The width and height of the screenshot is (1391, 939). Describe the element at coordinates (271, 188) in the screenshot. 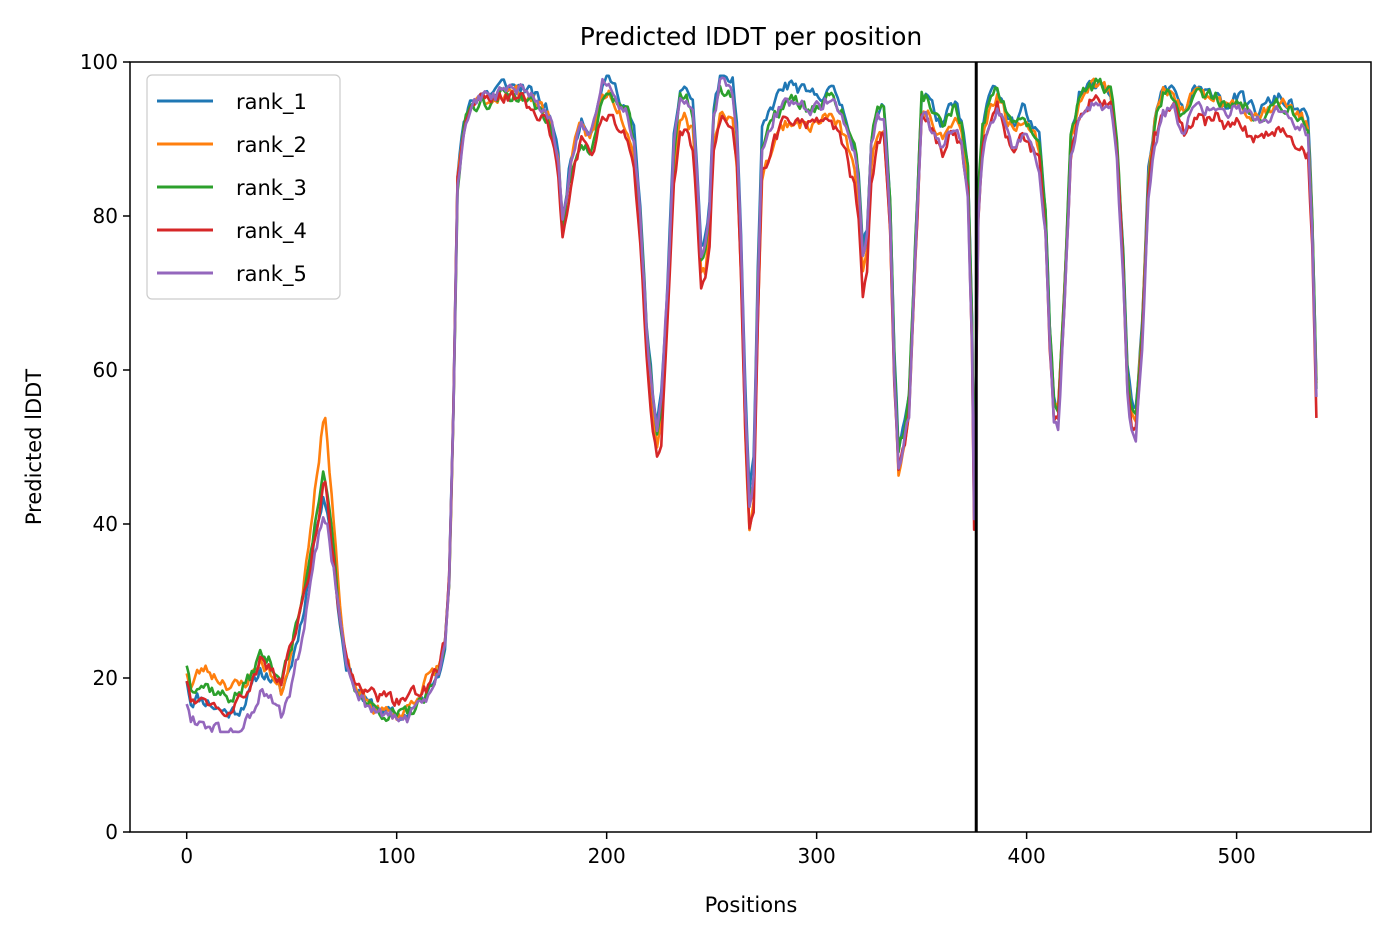

I see `legend-label-rank-3: rank_3` at that location.